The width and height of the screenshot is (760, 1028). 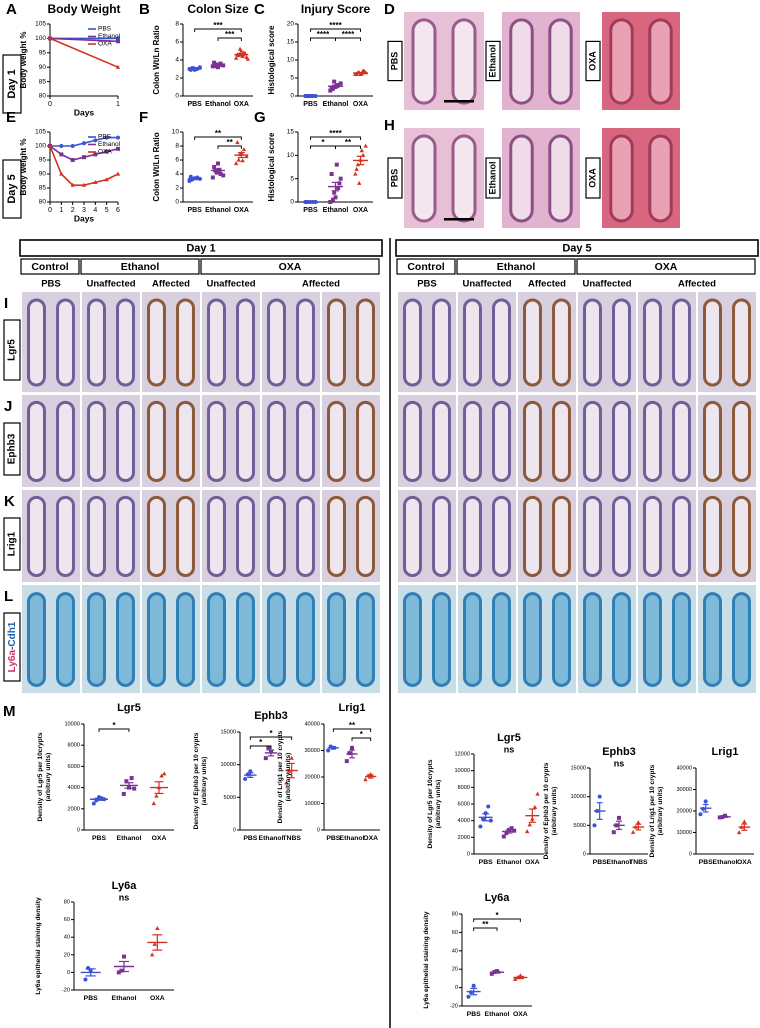 I want to click on x-tick-label: 0, so click(x=50, y=104).